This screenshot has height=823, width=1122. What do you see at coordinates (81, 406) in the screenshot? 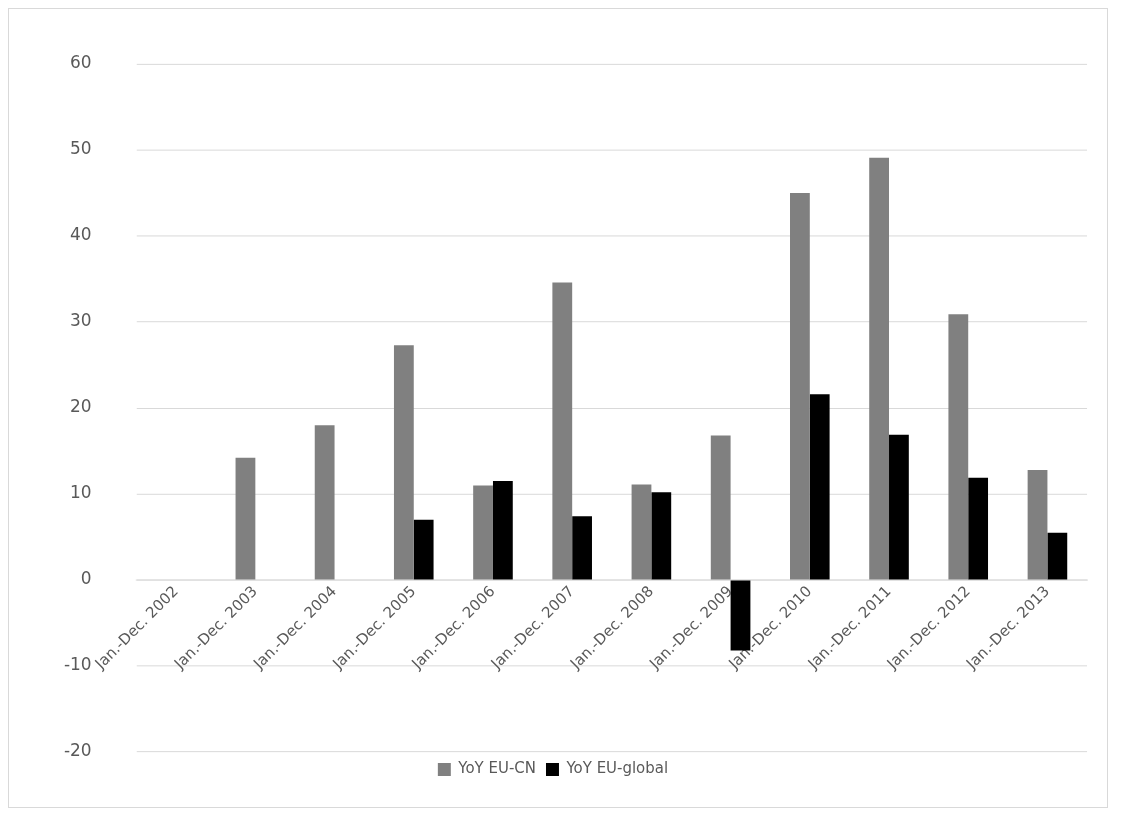
I see `y-tick-label: 20` at bounding box center [81, 406].